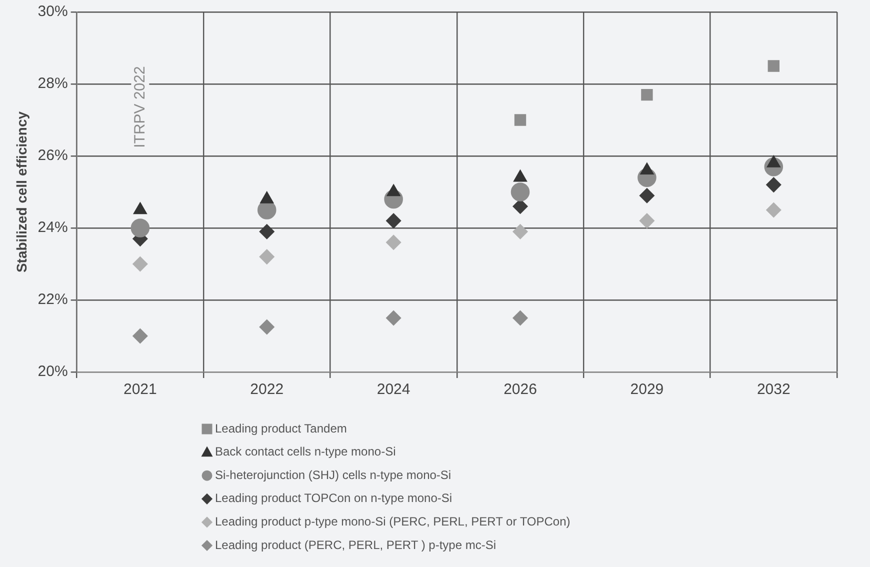 The height and width of the screenshot is (567, 870). Describe the element at coordinates (53, 11) in the screenshot. I see `y-tick-label: 30%` at that location.